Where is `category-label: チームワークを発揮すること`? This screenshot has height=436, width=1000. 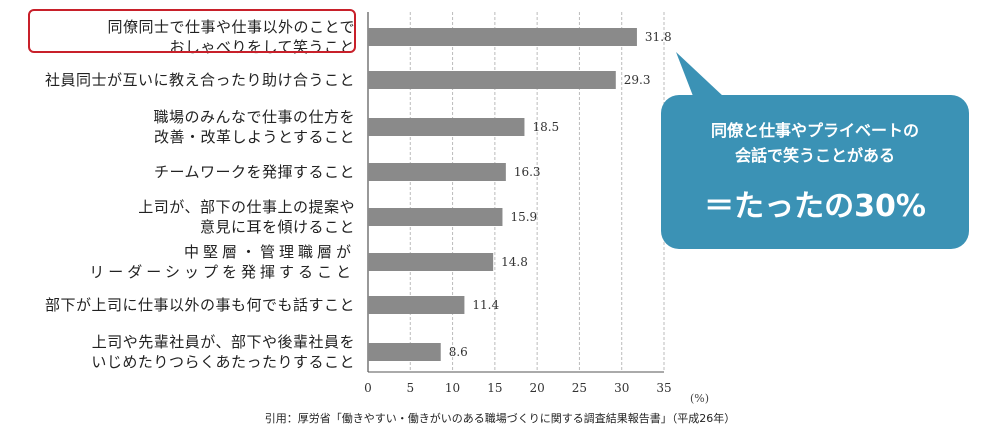 category-label: チームワークを発揮すること is located at coordinates (254, 172).